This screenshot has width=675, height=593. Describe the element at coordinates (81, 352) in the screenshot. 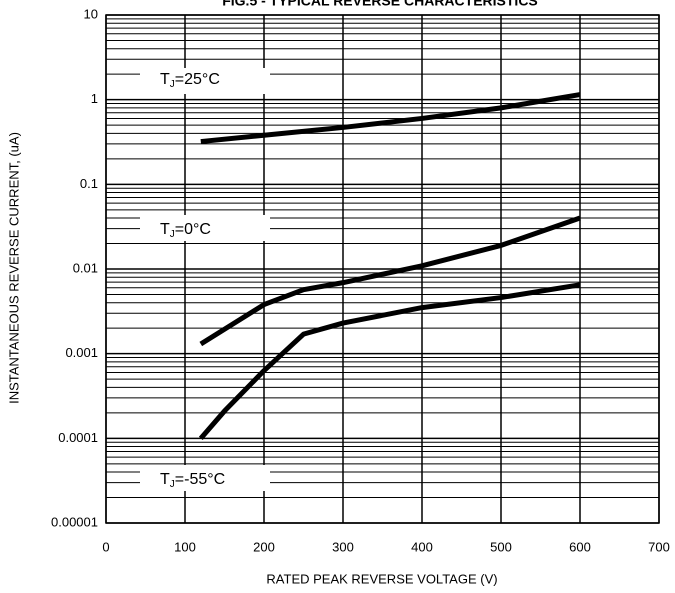

I see `y-tick-label: 0.001` at that location.